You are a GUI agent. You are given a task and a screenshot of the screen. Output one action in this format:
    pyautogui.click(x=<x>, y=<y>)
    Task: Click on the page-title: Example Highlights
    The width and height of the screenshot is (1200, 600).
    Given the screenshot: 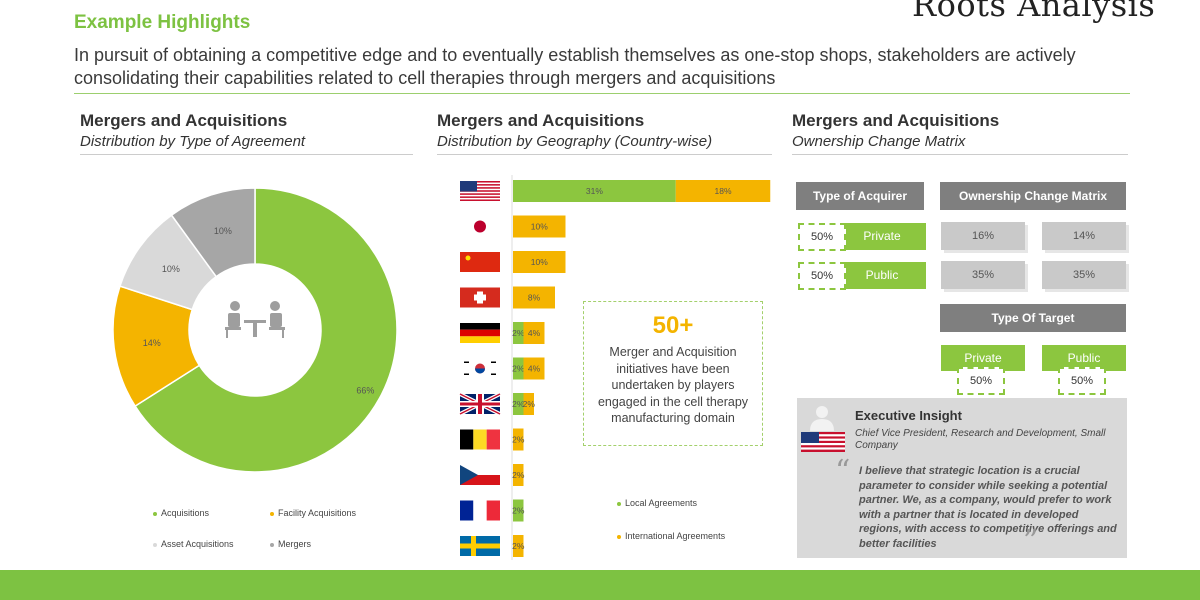 What is the action you would take?
    pyautogui.click(x=162, y=22)
    